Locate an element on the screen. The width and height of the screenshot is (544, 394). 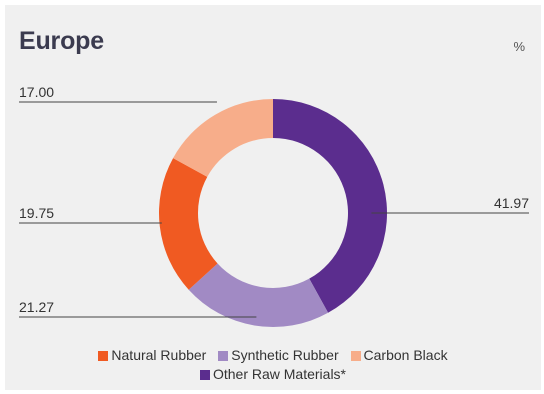
legend-label: Natural Rubber is located at coordinates (159, 355).